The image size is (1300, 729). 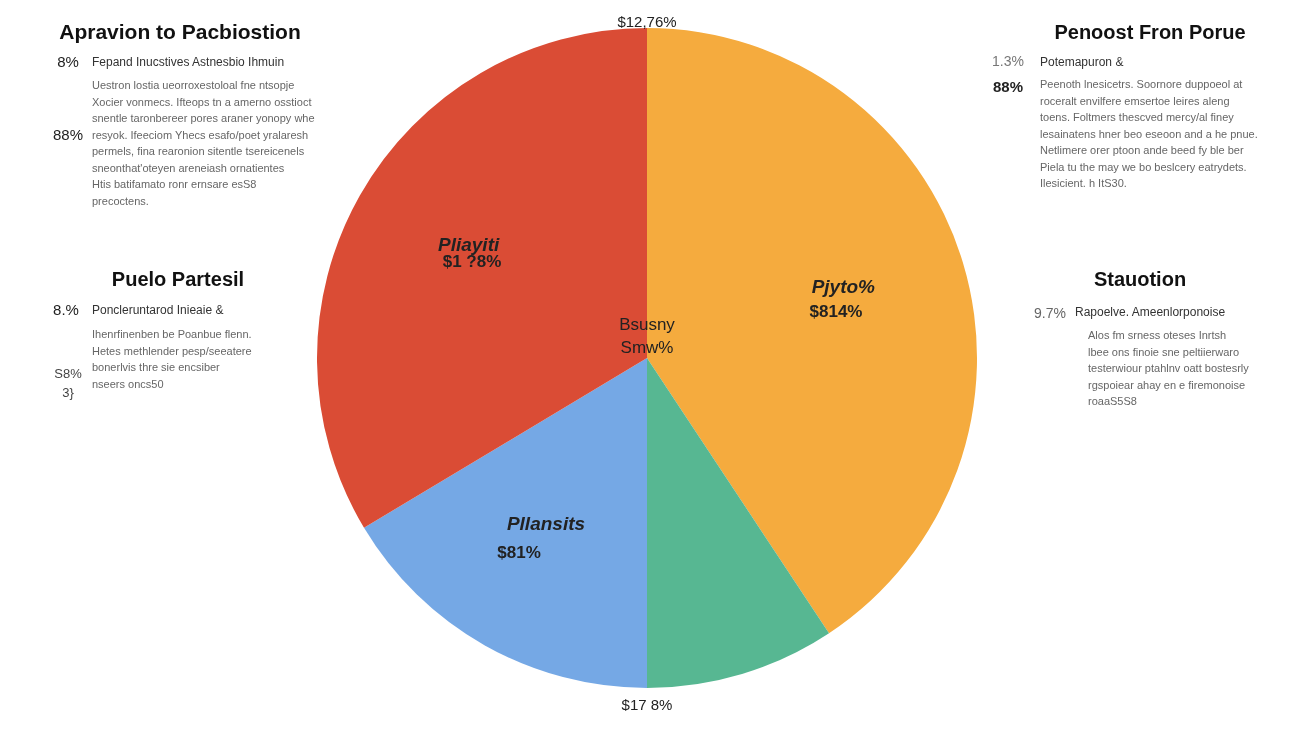 What do you see at coordinates (843, 286) in the screenshot?
I see `slice-label: Pjyto%` at bounding box center [843, 286].